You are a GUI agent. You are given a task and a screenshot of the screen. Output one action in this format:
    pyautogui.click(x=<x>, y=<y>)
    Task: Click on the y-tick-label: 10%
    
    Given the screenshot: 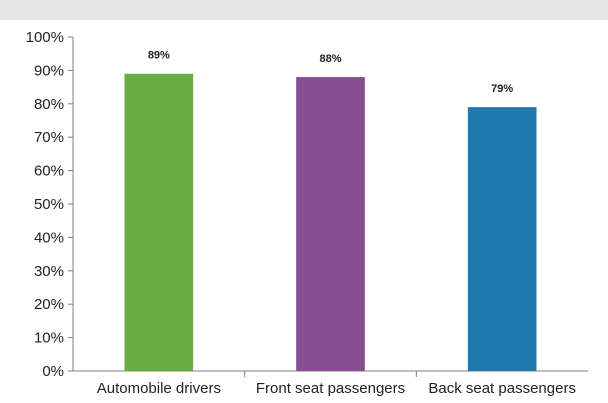 What is the action you would take?
    pyautogui.click(x=49, y=338)
    